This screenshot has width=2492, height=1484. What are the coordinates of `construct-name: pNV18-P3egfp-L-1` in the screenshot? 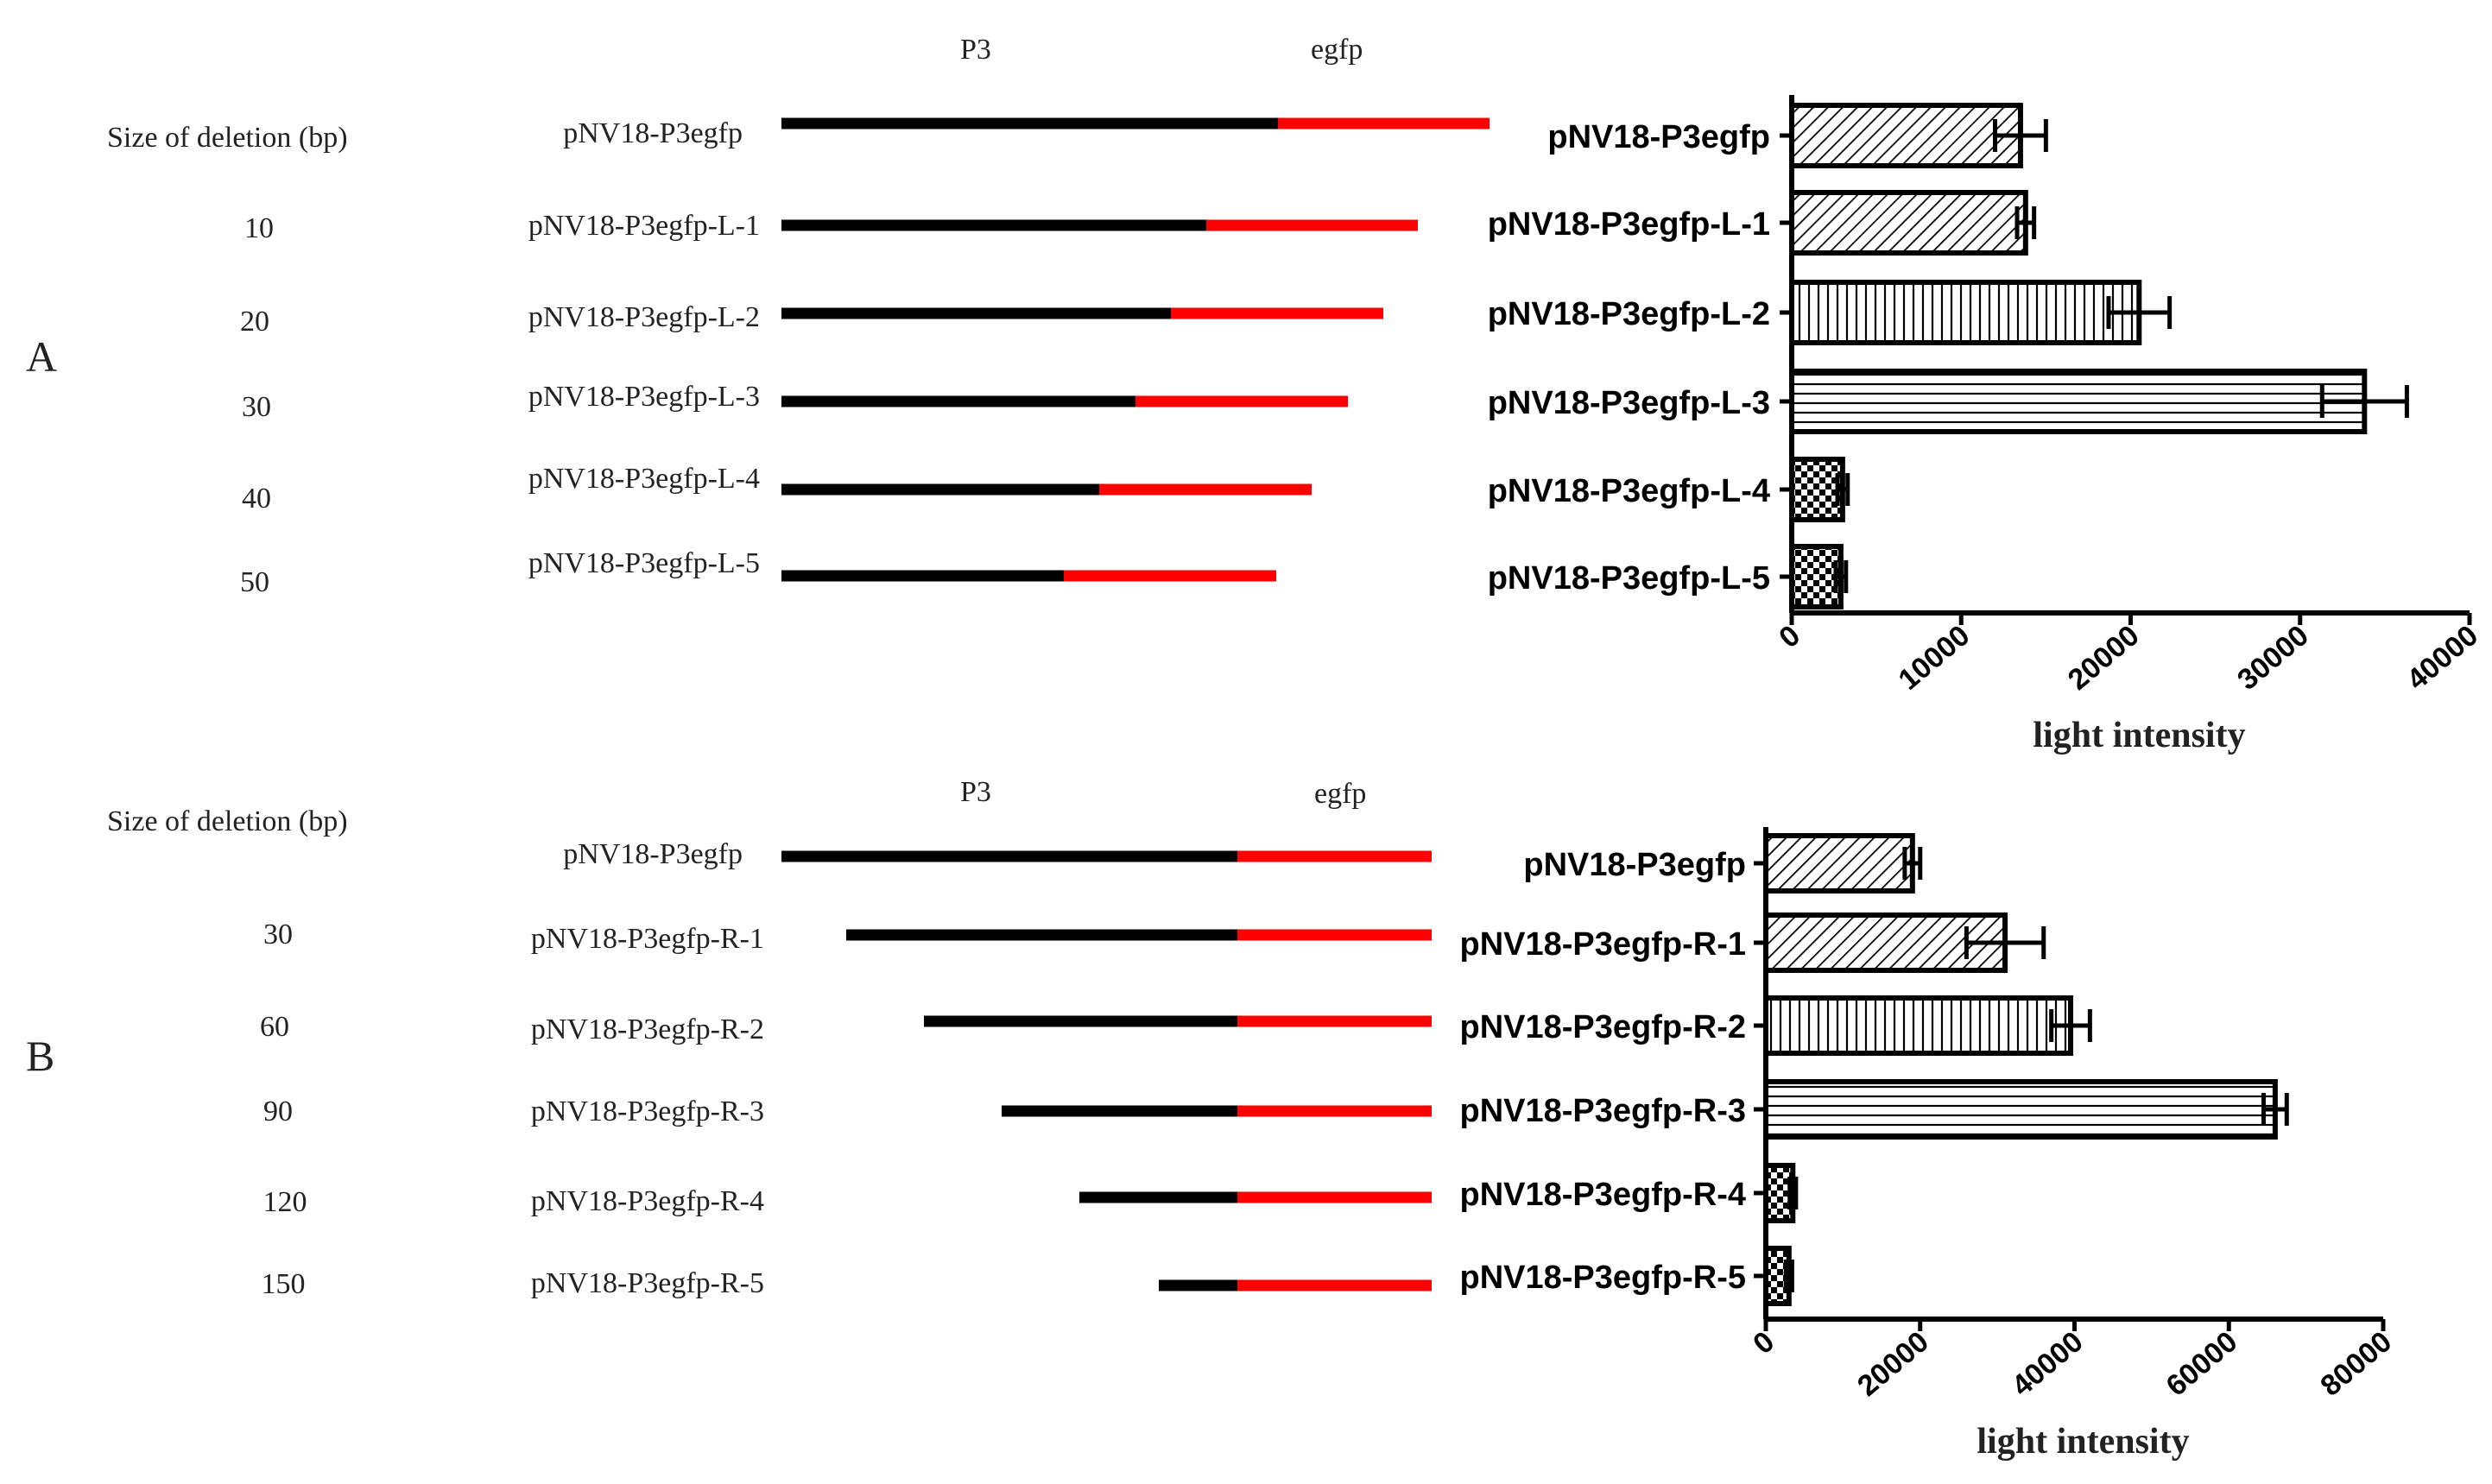 It's located at (644, 226).